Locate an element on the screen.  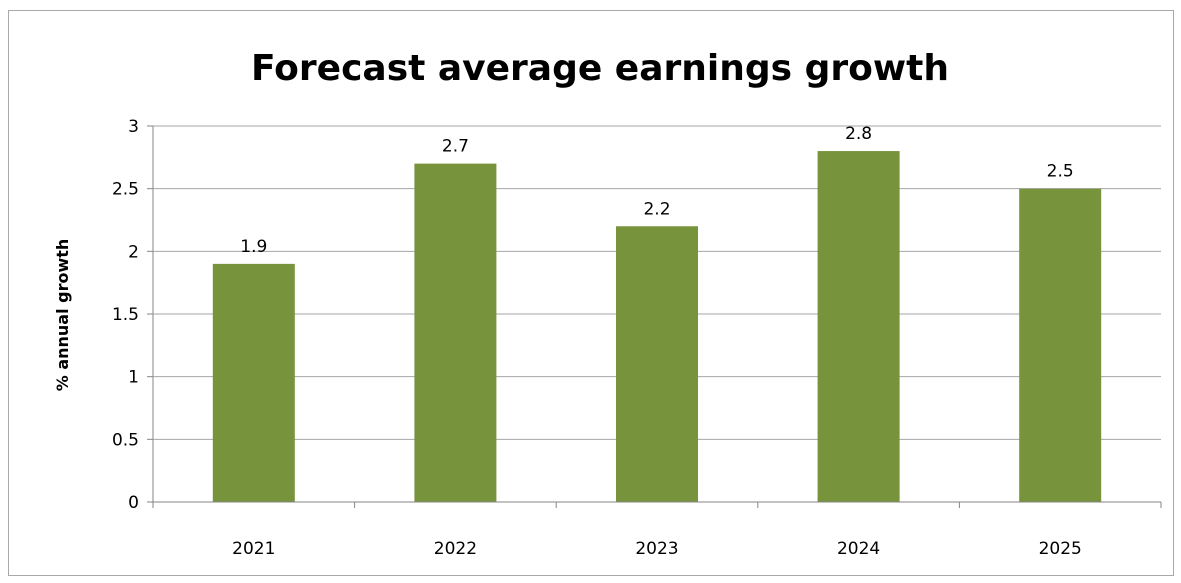
y-tick-label: 0 is located at coordinates (133, 503).